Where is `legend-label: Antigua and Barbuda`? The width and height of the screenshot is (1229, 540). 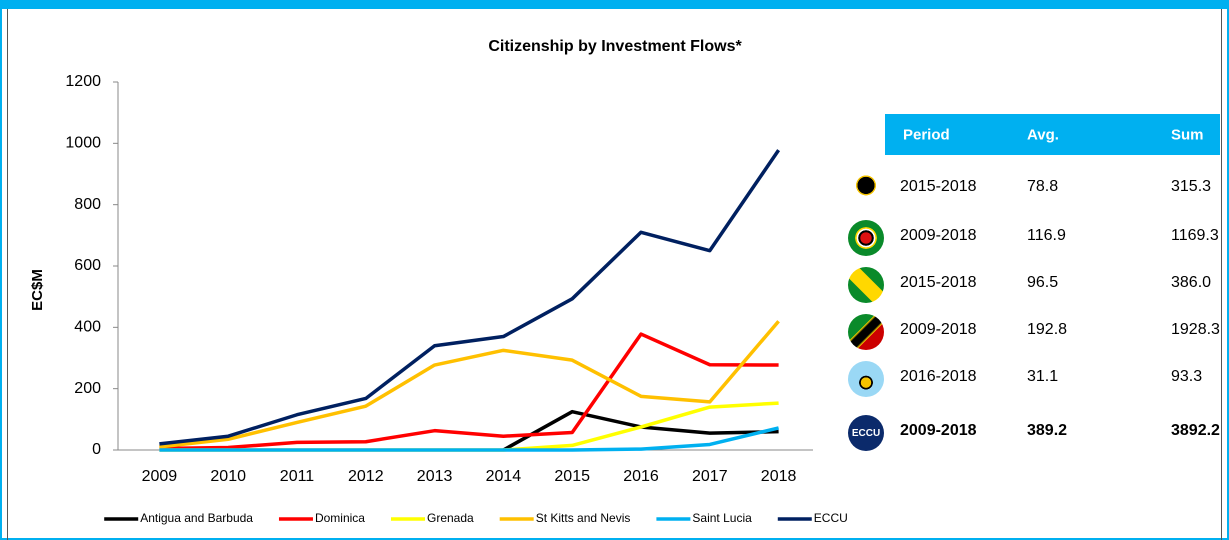 legend-label: Antigua and Barbuda is located at coordinates (196, 518).